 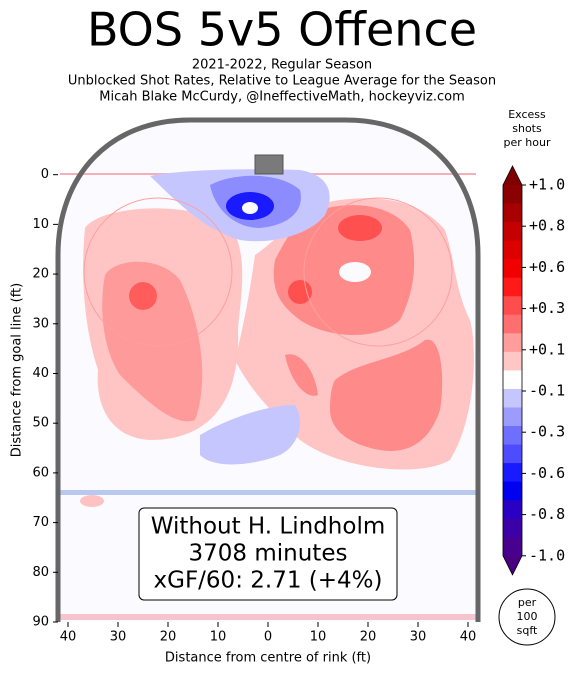 What do you see at coordinates (40, 472) in the screenshot?
I see `y-tick-label: 60` at bounding box center [40, 472].